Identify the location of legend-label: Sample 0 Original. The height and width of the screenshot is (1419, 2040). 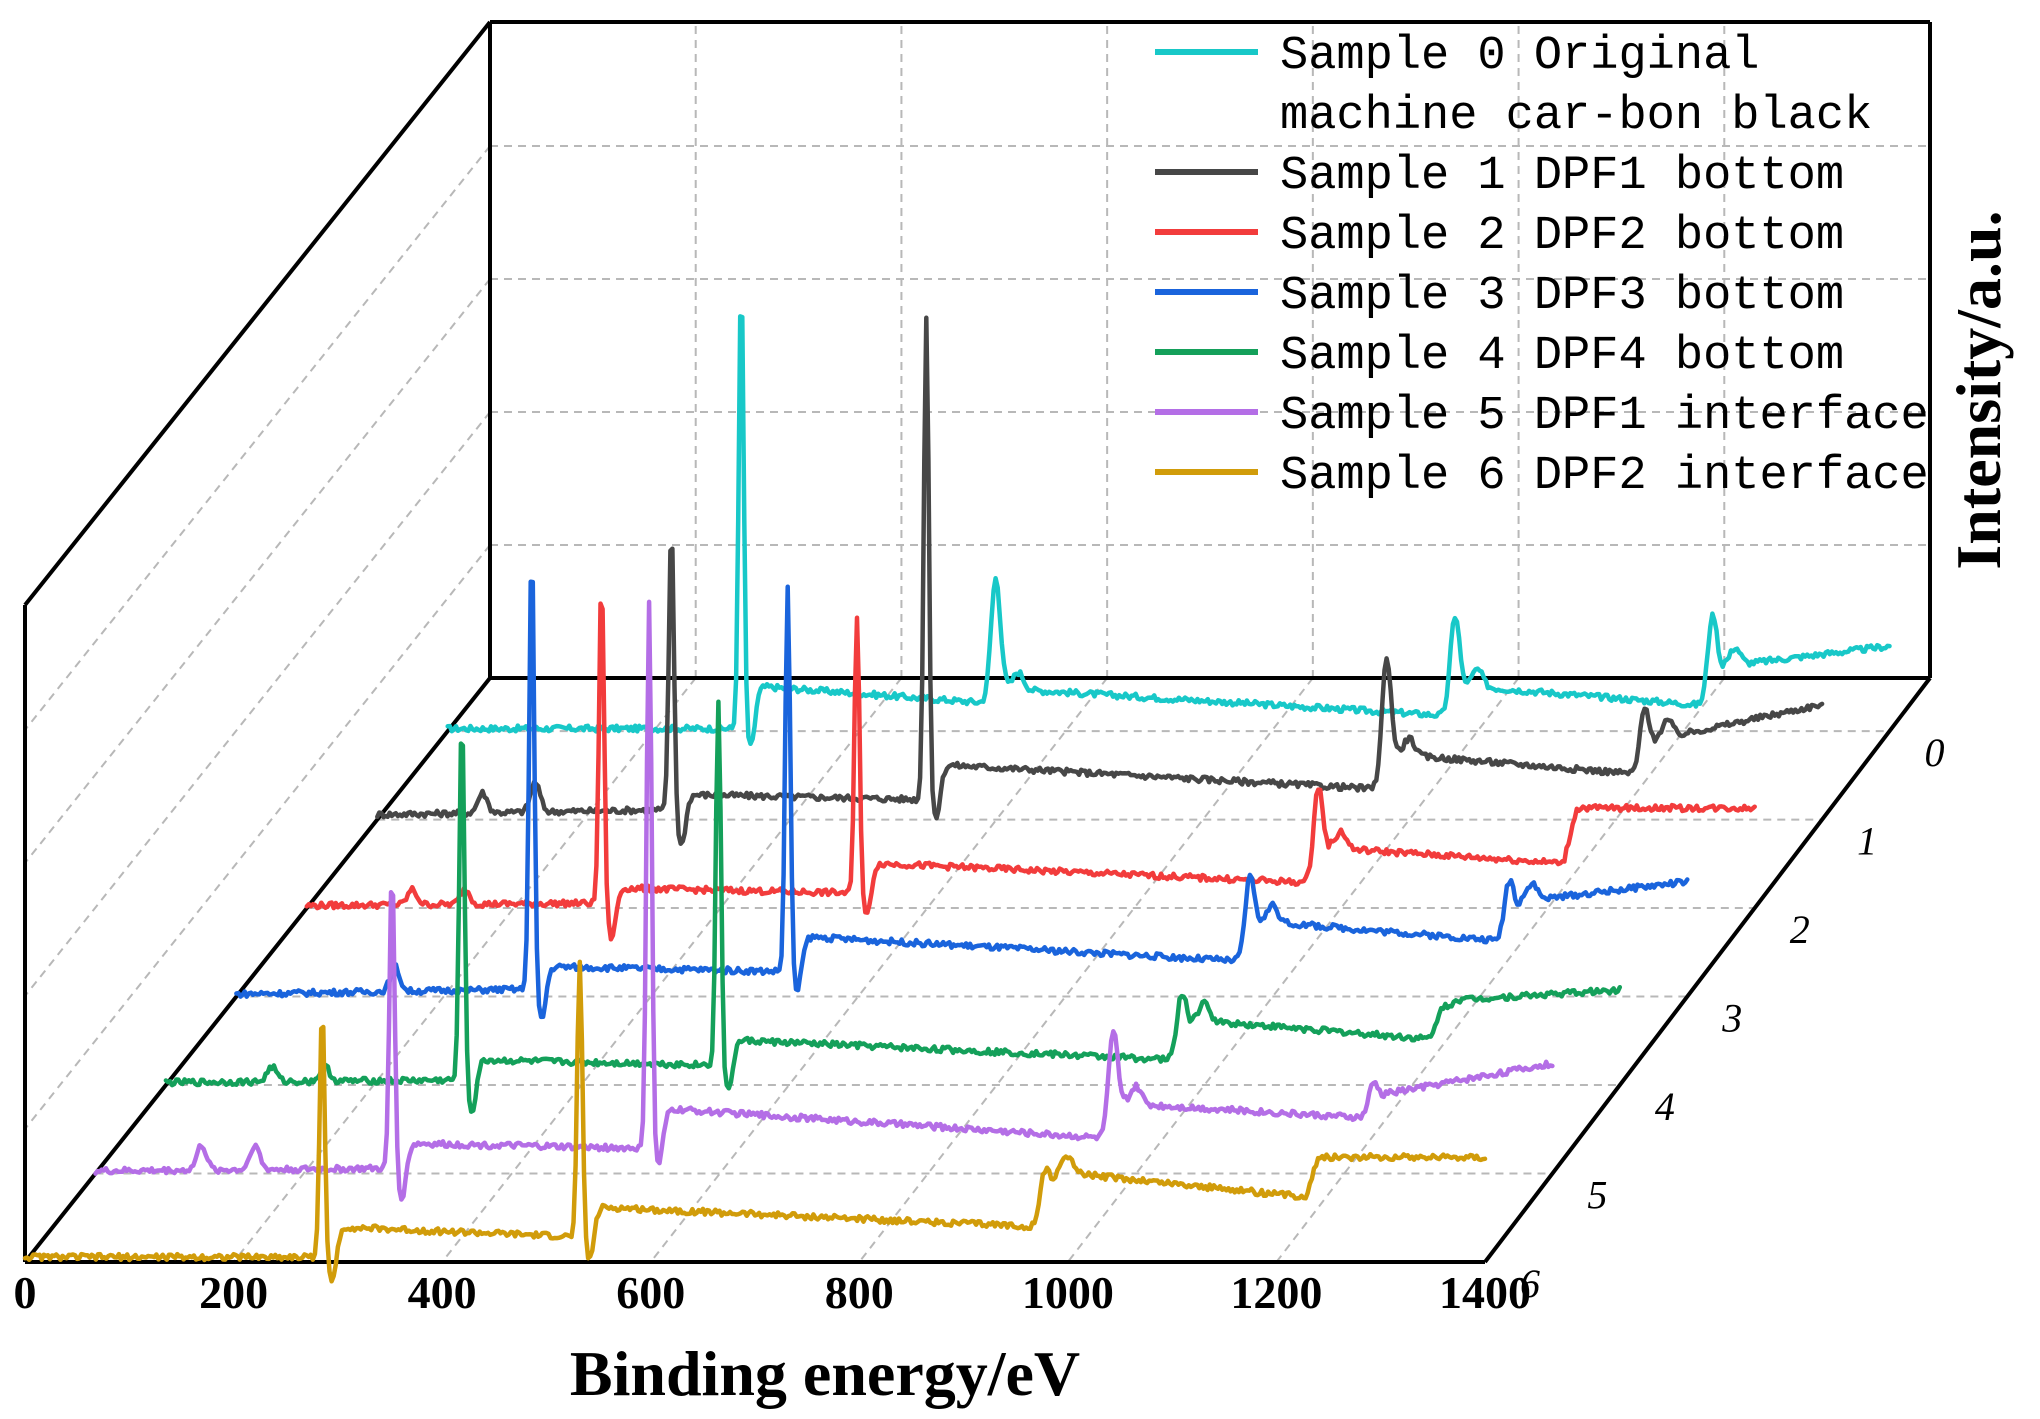
(1519, 56).